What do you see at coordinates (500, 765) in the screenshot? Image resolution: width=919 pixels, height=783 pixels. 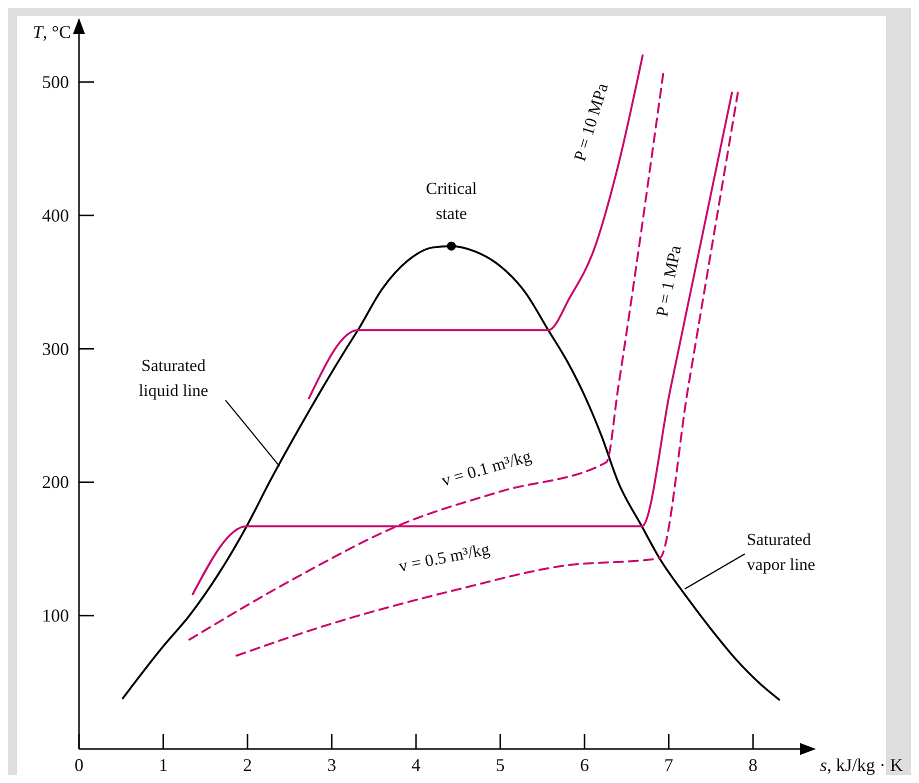 I see `x-tick-label: 5` at bounding box center [500, 765].